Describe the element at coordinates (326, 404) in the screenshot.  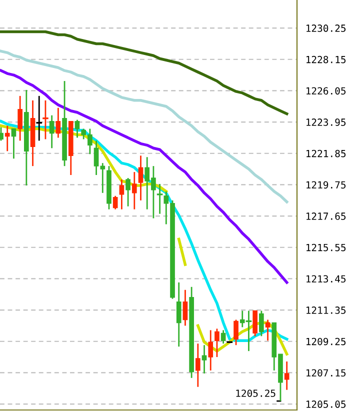
I see `y-tick-label: 1205.05` at that location.